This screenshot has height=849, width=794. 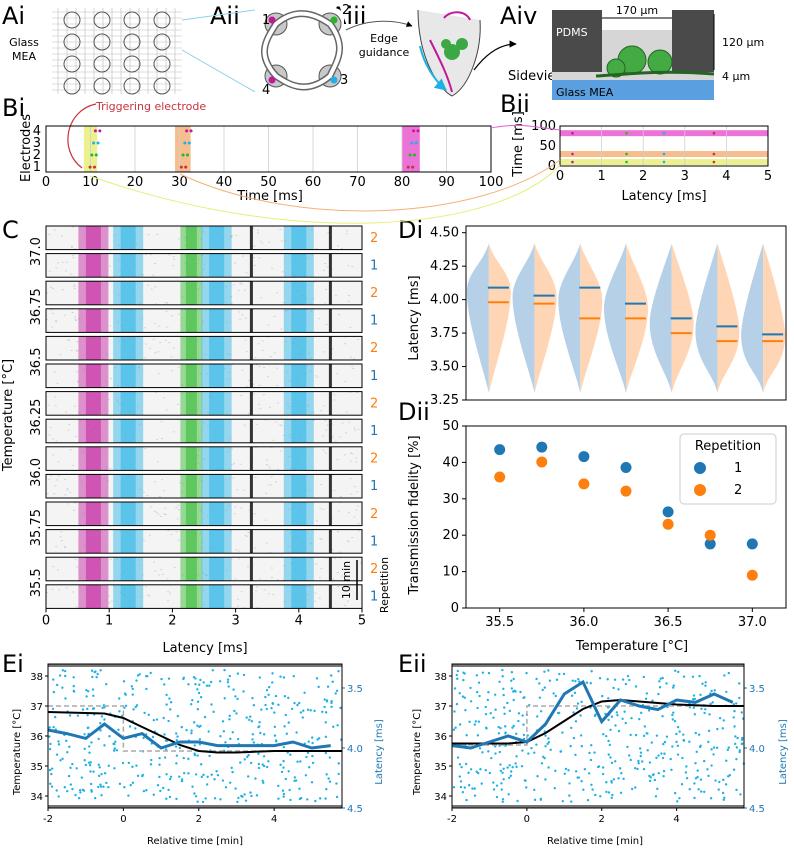 I want to click on eii-ytick-label: 35, so click(x=440, y=767).